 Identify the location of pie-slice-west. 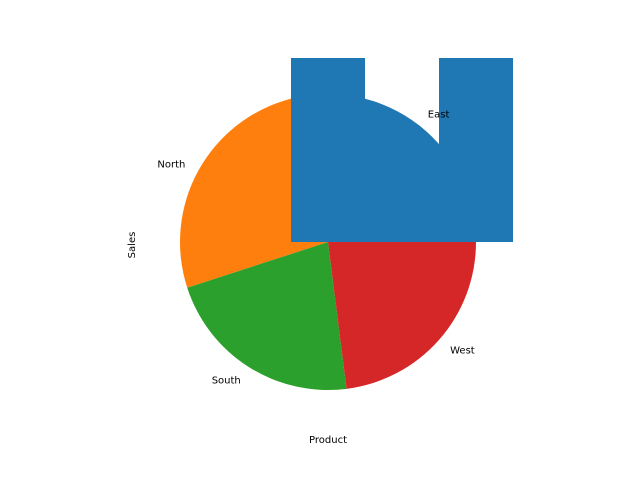
(402, 315).